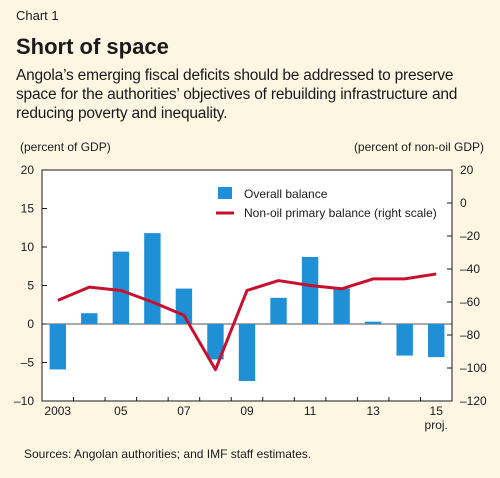  What do you see at coordinates (436, 425) in the screenshot?
I see `x-axis-proj-label: proj.` at bounding box center [436, 425].